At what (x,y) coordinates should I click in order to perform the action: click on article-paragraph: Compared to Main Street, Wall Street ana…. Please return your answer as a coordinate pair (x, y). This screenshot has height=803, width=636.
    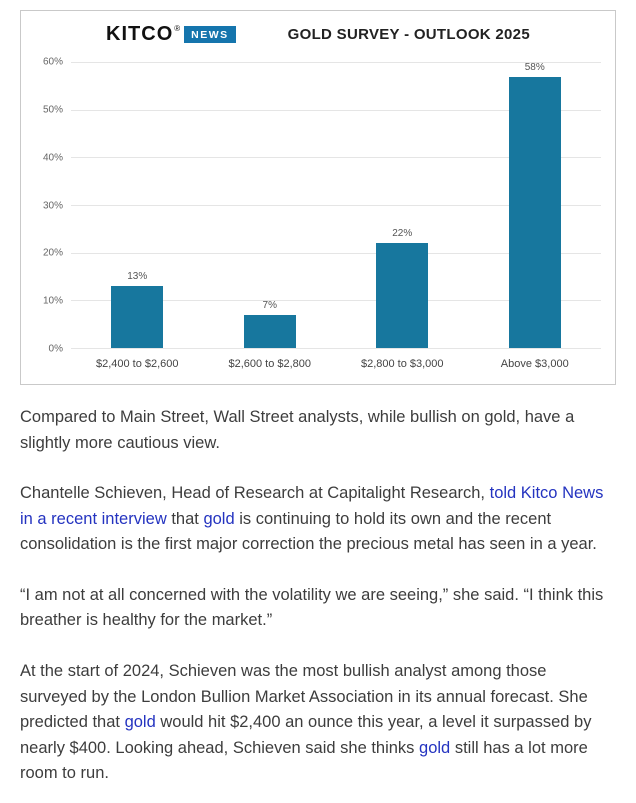
    Looking at the image, I should click on (297, 430).